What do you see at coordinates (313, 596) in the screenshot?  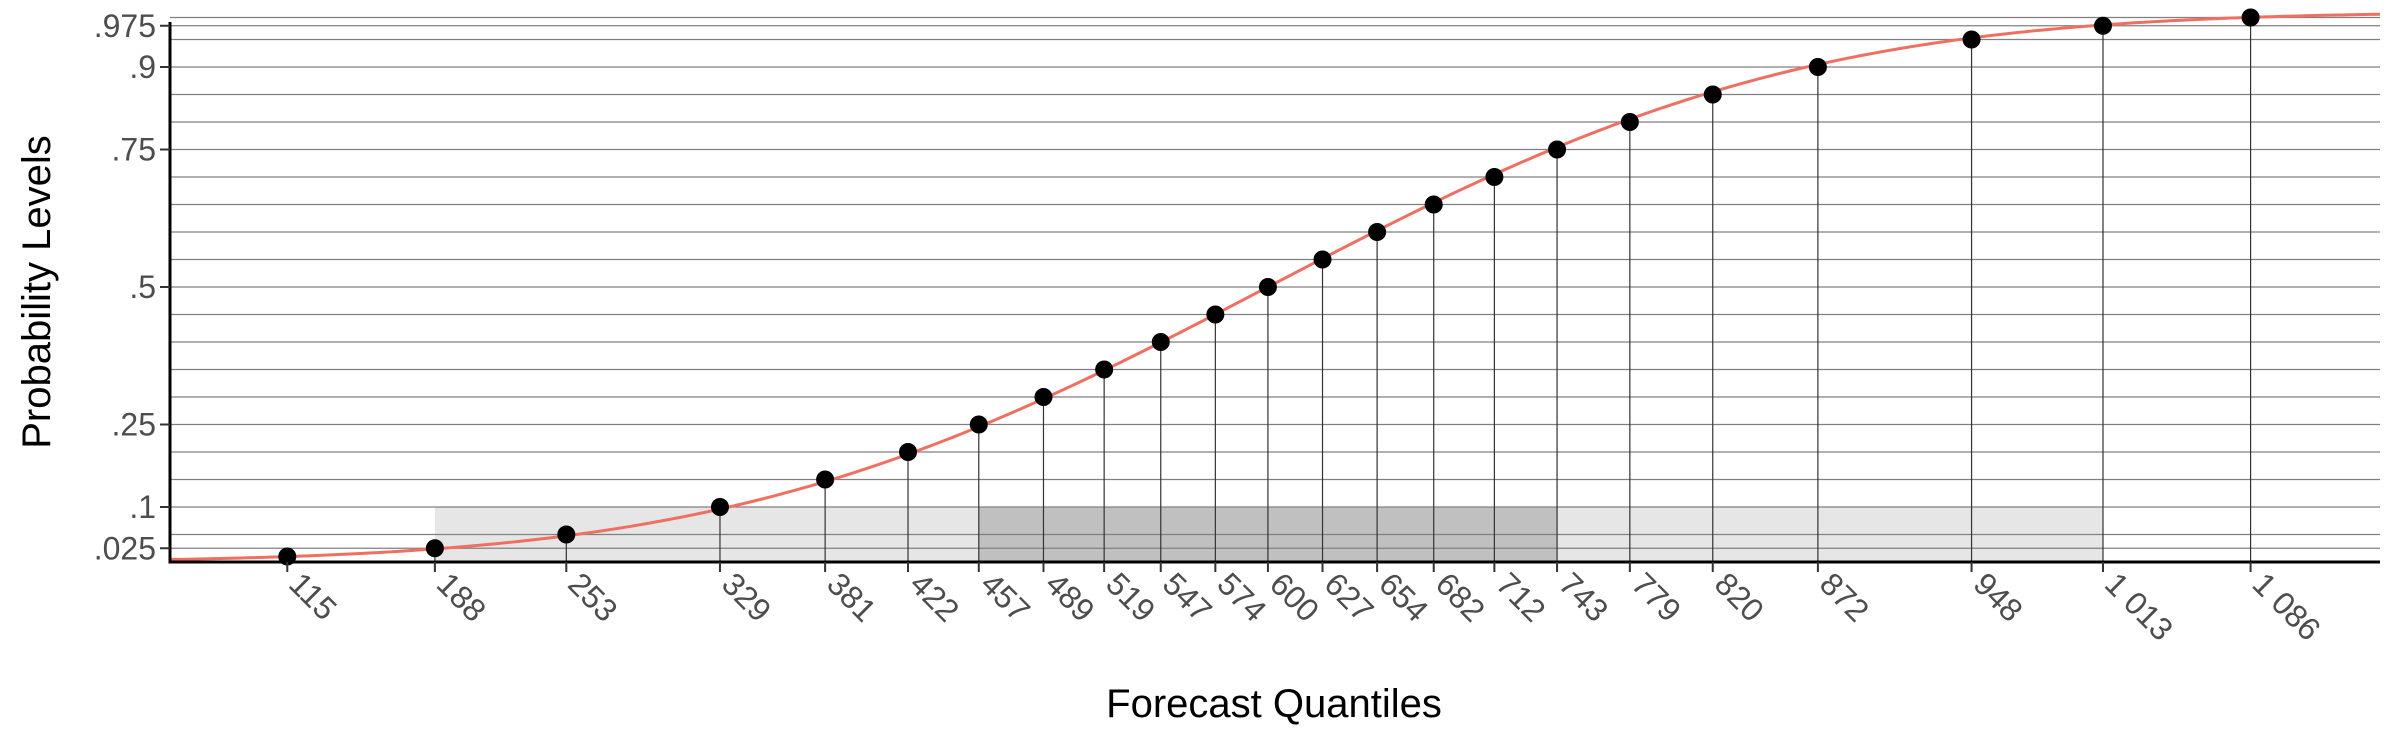 I see `x-tick-label: 115` at bounding box center [313, 596].